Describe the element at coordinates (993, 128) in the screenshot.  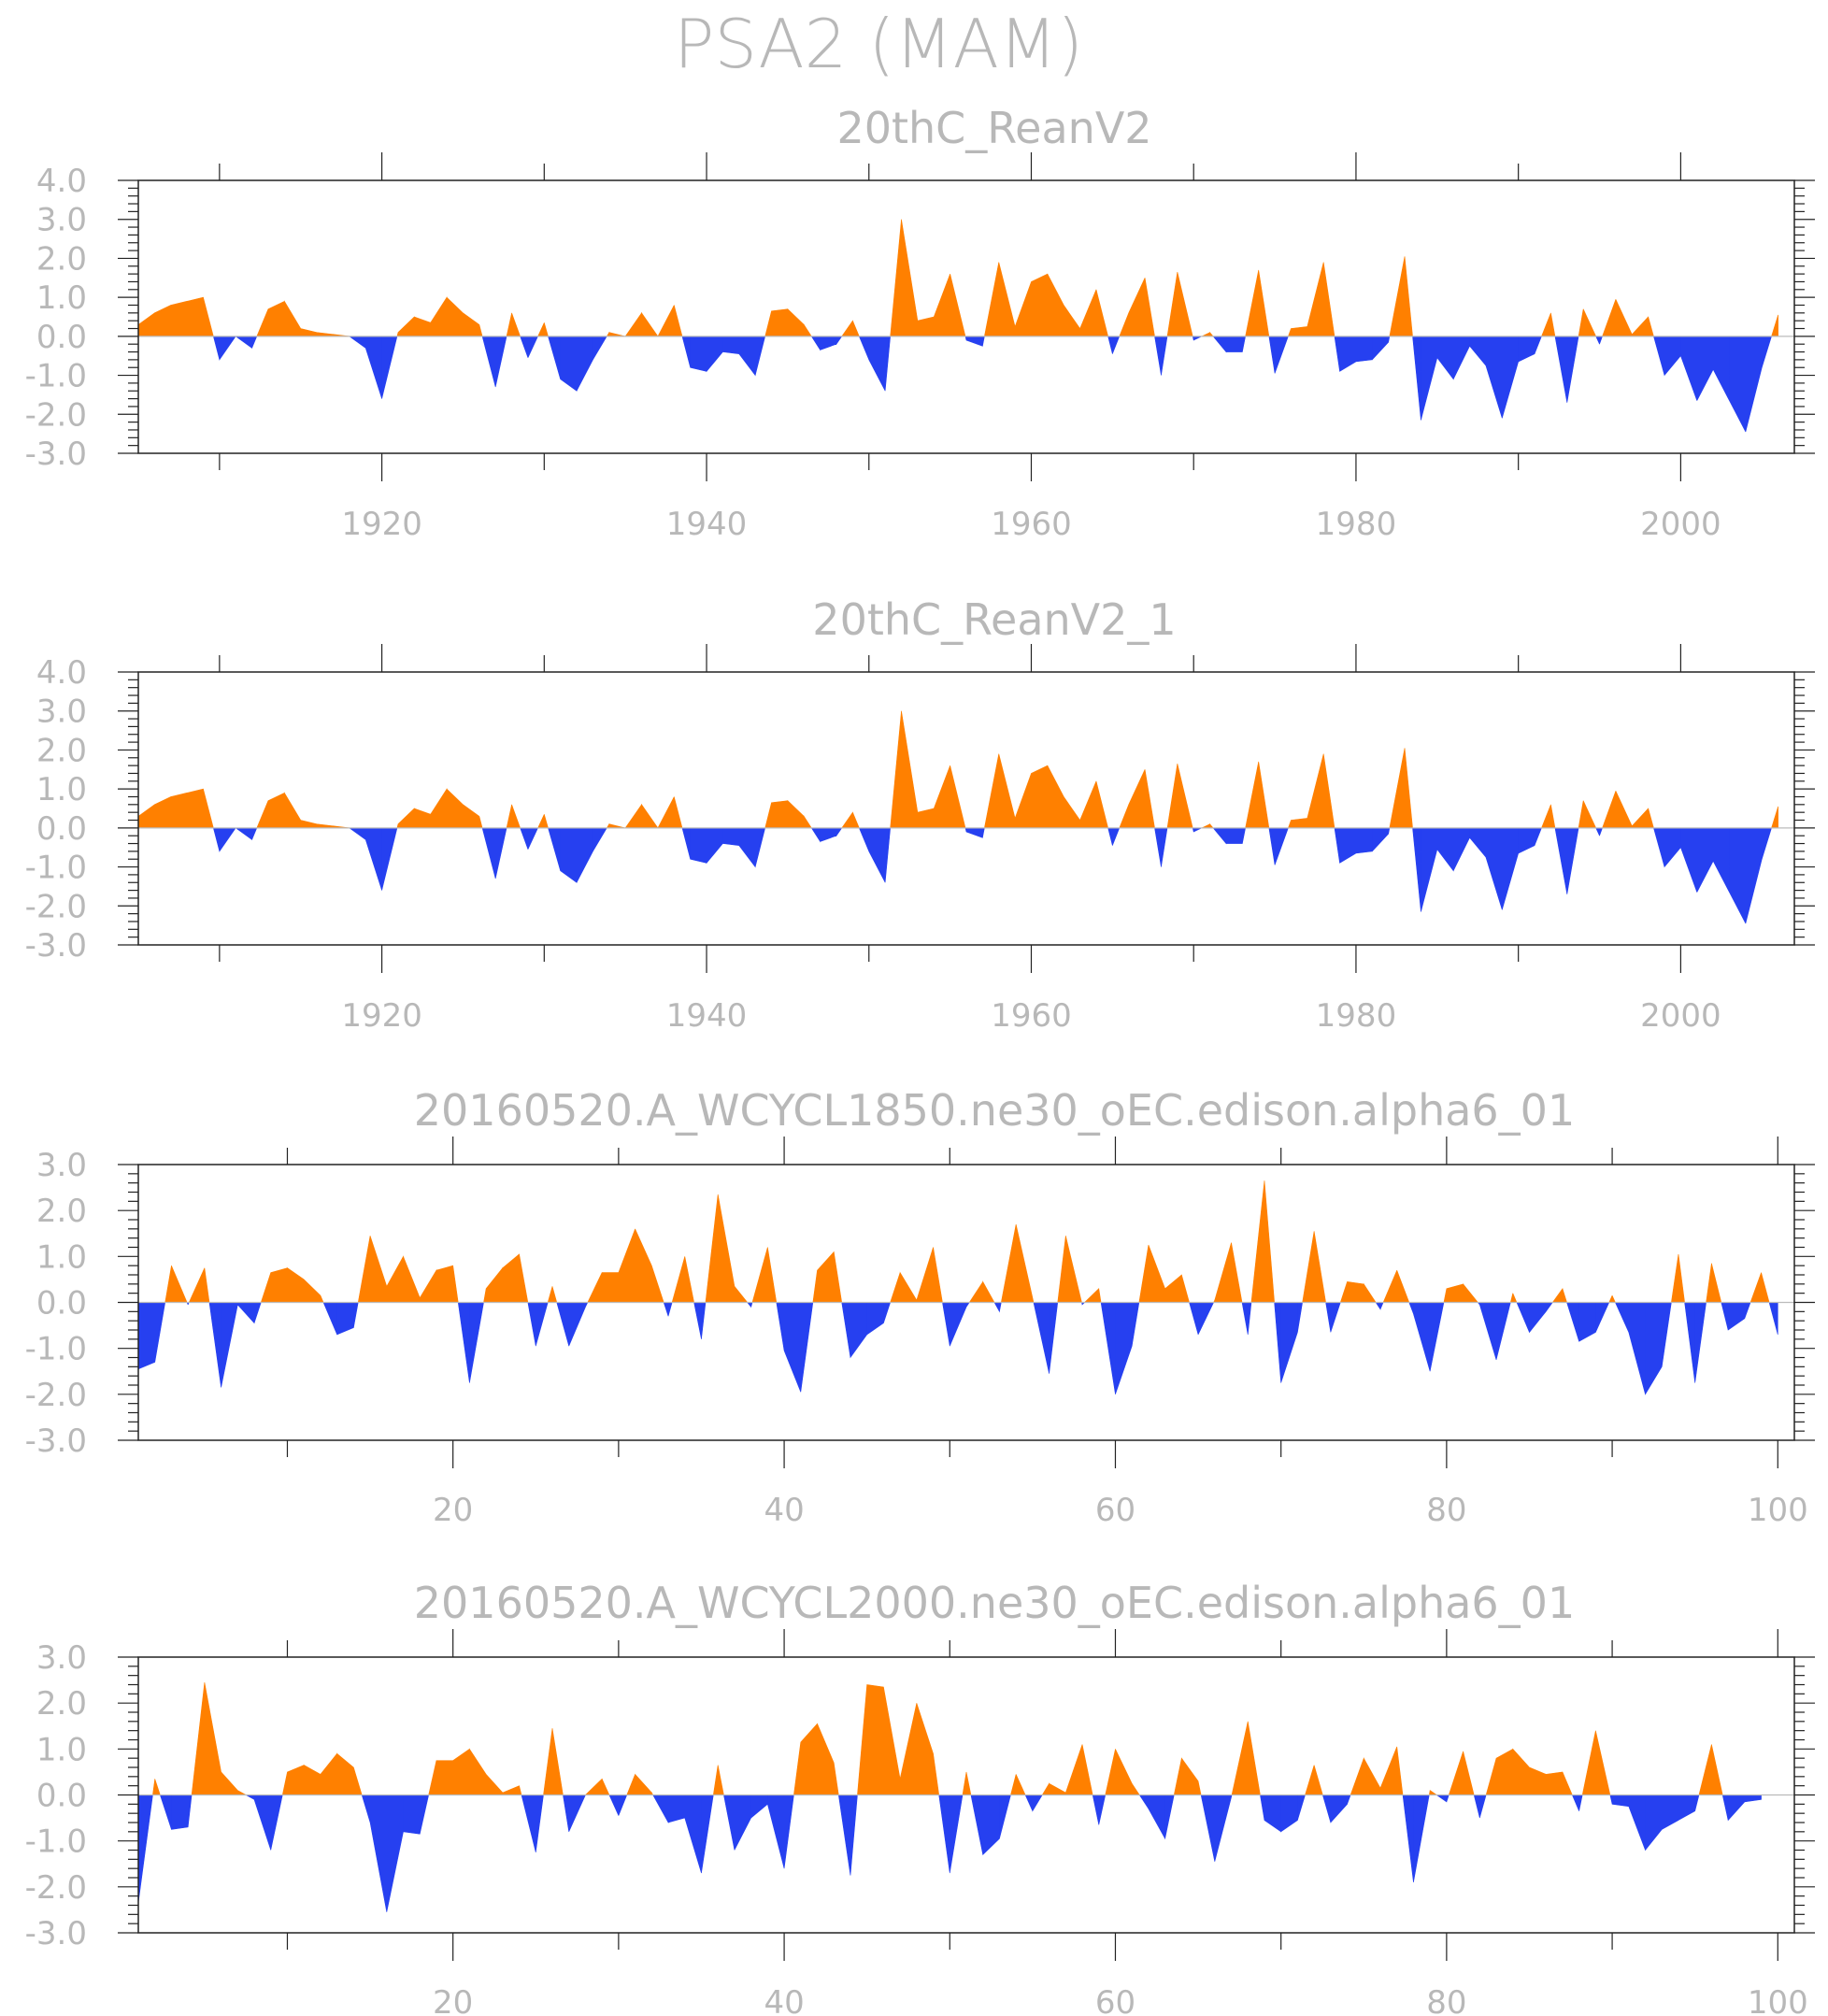
I see `panel-title: 20thC_ReanV2` at that location.